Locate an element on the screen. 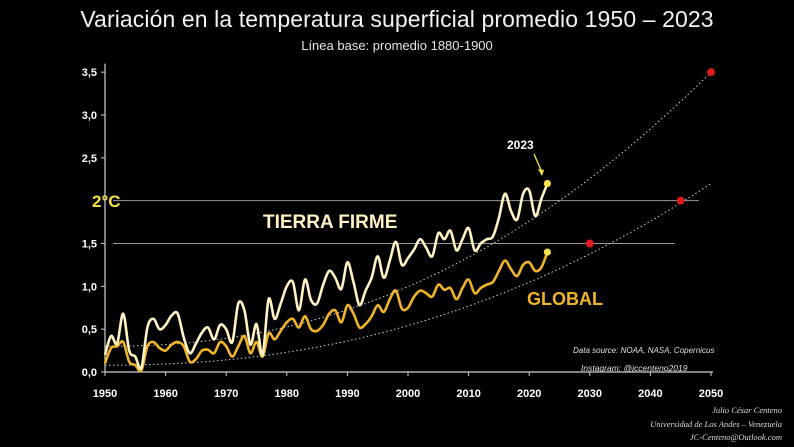 The height and width of the screenshot is (447, 794). global-series-label: GLOBAL is located at coordinates (565, 299).